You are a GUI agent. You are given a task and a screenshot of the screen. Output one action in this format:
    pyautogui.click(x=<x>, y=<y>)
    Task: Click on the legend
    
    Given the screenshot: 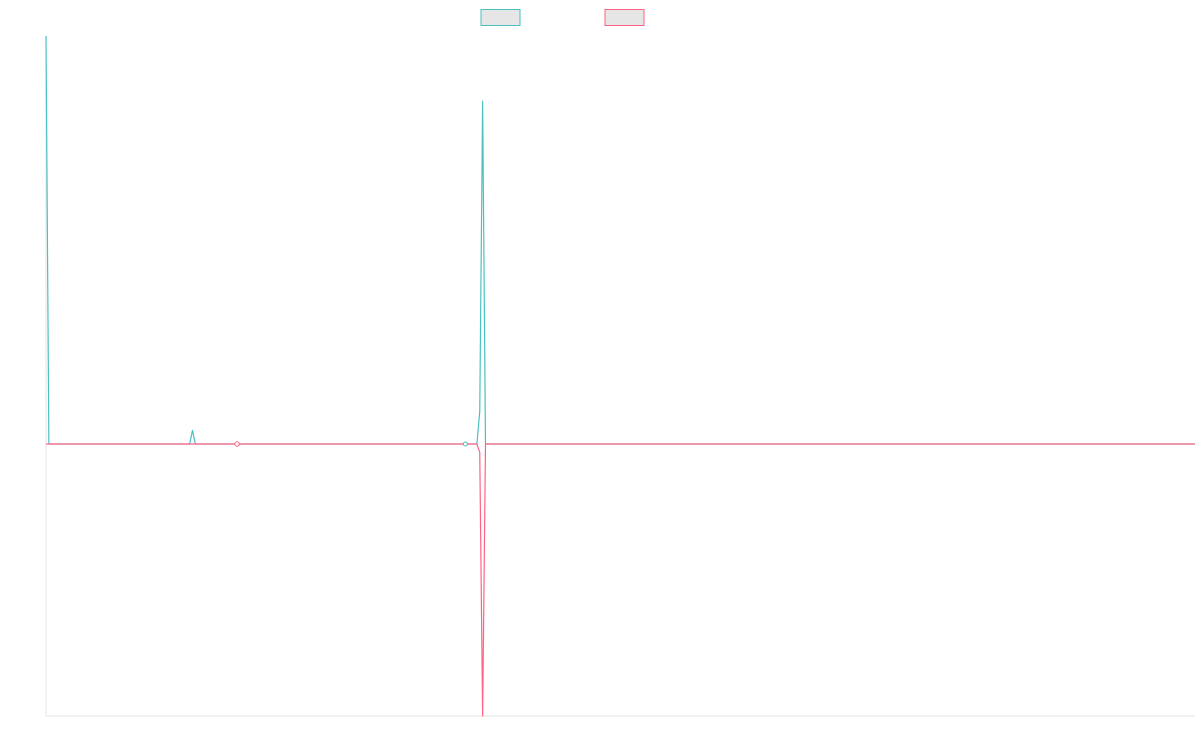 What is the action you would take?
    pyautogui.click(x=562, y=17)
    